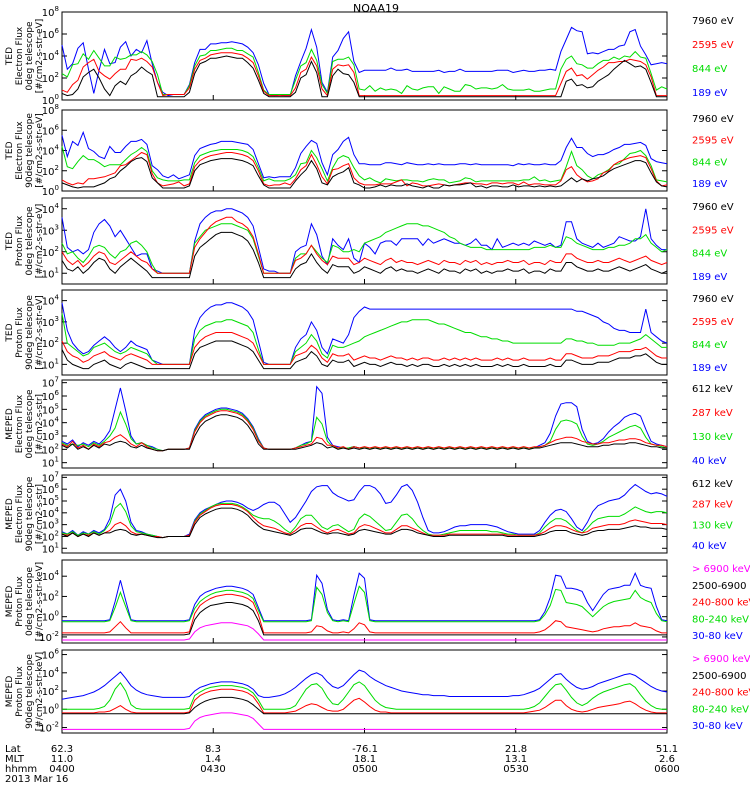  Describe the element at coordinates (50, 463) in the screenshot. I see `y-tick-label: 10¹` at that location.